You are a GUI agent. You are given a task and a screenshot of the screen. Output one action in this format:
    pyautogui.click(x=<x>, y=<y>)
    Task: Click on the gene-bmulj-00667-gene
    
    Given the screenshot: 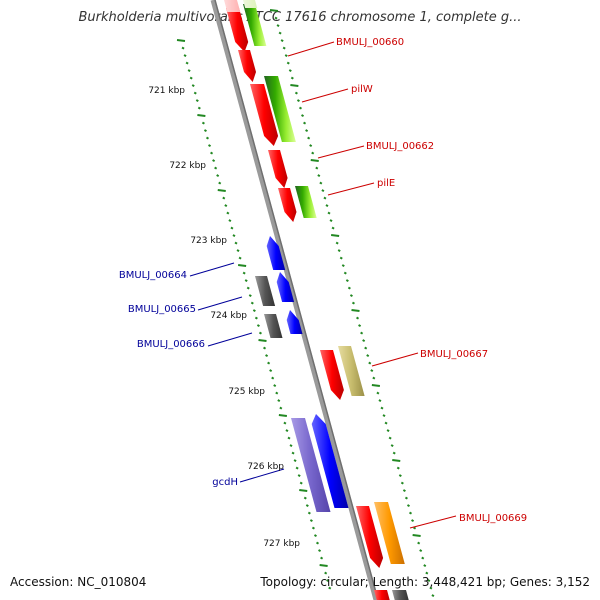 What is the action you would take?
    pyautogui.click(x=351, y=371)
    